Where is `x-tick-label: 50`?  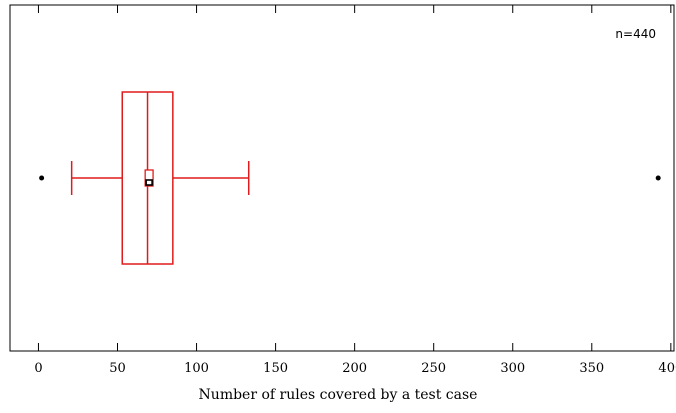 x-tick-label: 50 is located at coordinates (117, 368).